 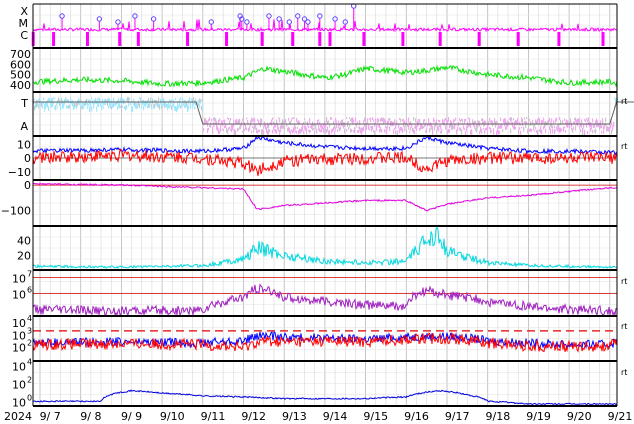 What do you see at coordinates (620, 416) in the screenshot?
I see `x-tick-label: 9/21` at bounding box center [620, 416].